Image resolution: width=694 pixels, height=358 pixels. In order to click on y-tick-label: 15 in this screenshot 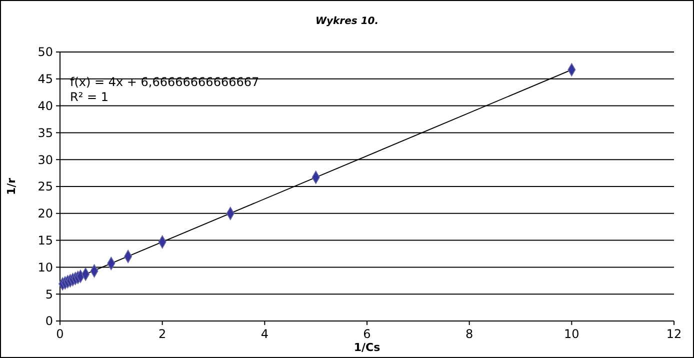, I will do `click(45, 241)`.